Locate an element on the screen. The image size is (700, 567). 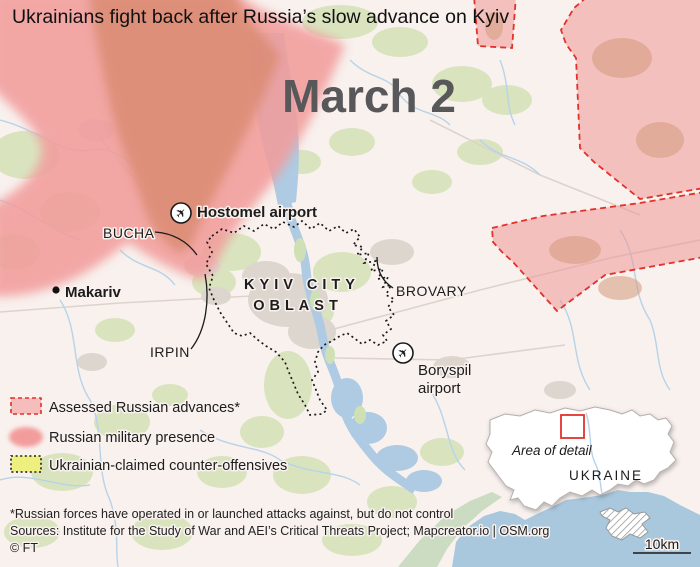
ukraine-label: UKRAINE is located at coordinates (606, 475).